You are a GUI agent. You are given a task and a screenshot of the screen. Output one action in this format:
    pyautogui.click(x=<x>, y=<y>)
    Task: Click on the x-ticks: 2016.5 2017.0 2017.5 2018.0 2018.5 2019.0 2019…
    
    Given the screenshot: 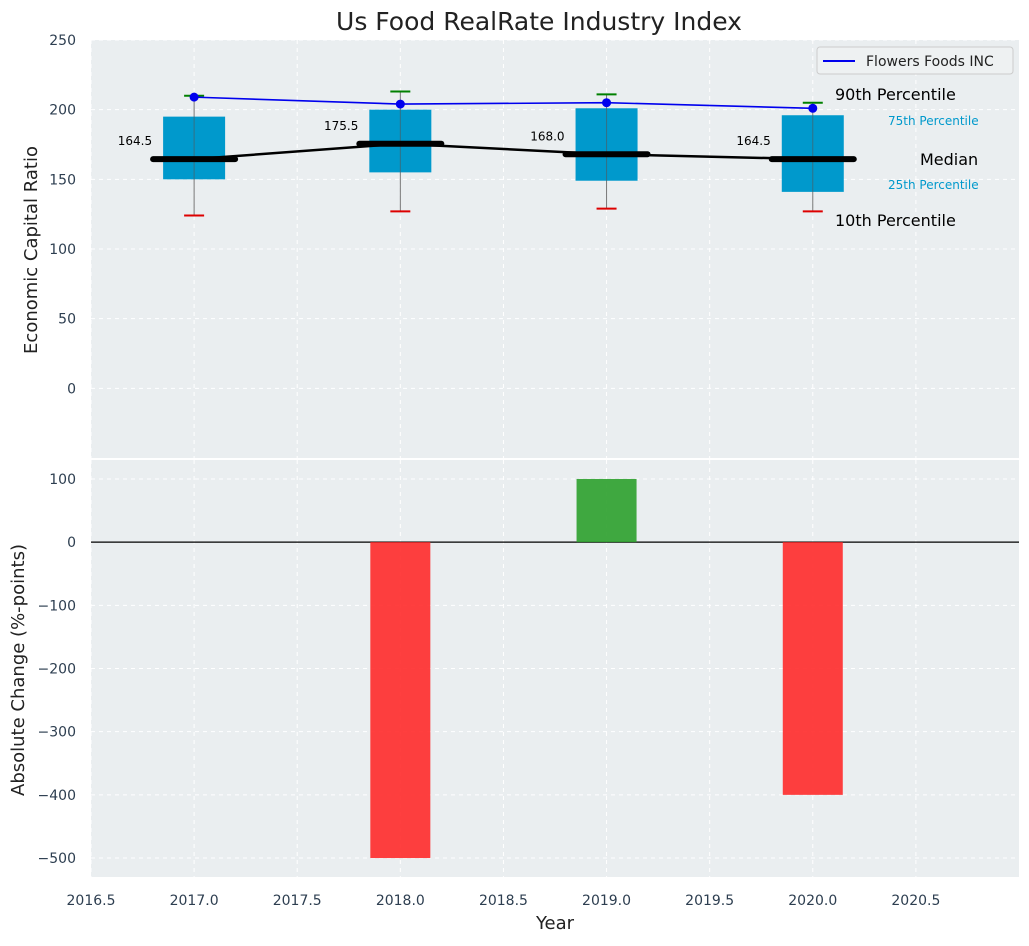 What is the action you would take?
    pyautogui.click(x=504, y=901)
    